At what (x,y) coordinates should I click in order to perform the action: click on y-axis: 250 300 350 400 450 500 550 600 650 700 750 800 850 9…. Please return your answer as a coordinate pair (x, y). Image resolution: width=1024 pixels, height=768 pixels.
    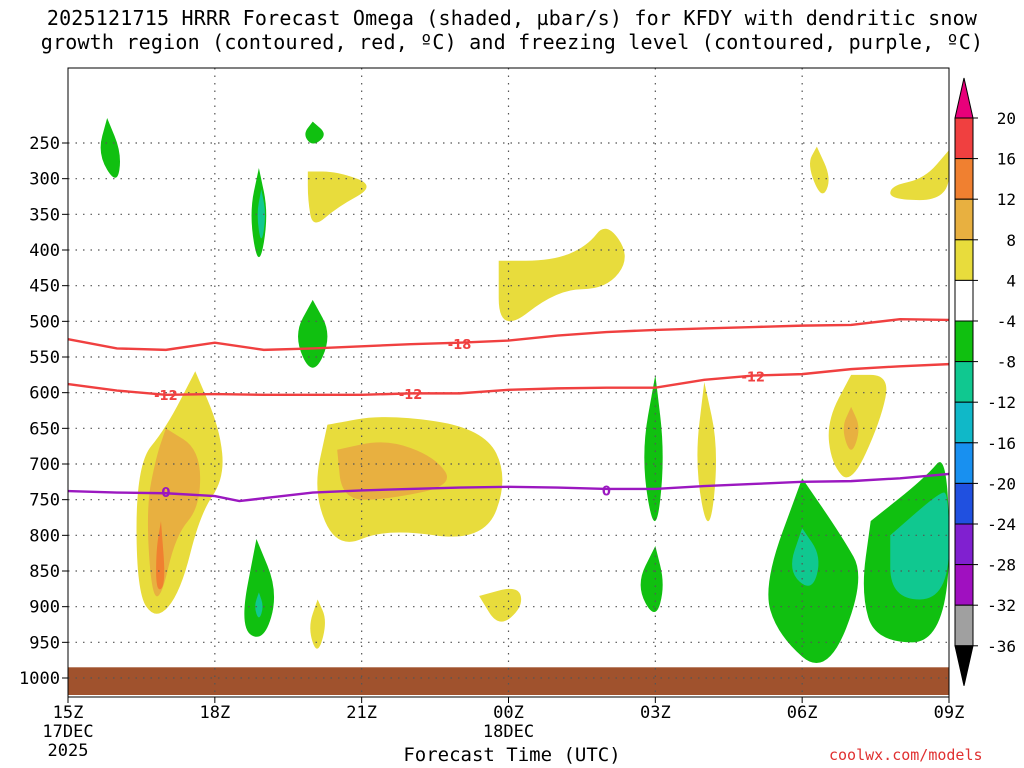
    Looking at the image, I should click on (43, 411).